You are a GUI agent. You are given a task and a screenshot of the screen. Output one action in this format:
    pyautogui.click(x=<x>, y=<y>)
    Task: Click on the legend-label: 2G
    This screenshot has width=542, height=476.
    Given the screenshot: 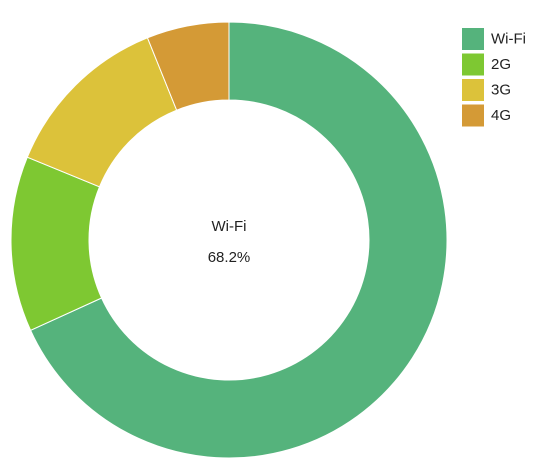 What is the action you would take?
    pyautogui.click(x=501, y=64)
    